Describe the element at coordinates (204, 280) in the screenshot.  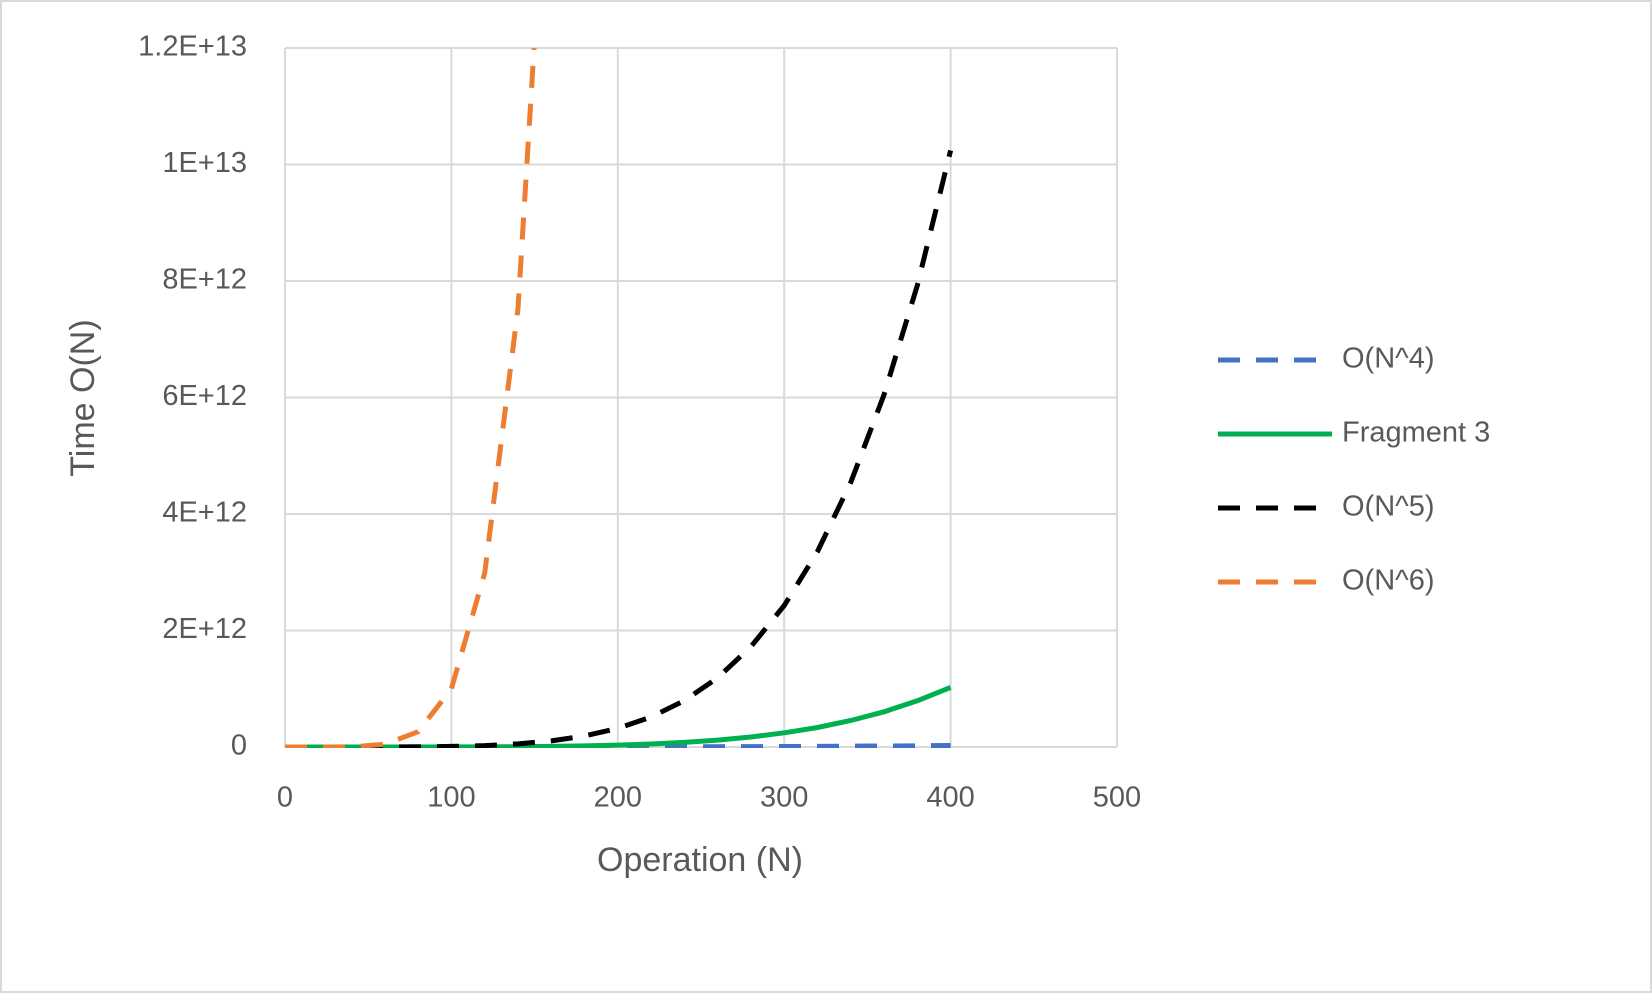
I see `y-tick-label: 8E+12` at that location.